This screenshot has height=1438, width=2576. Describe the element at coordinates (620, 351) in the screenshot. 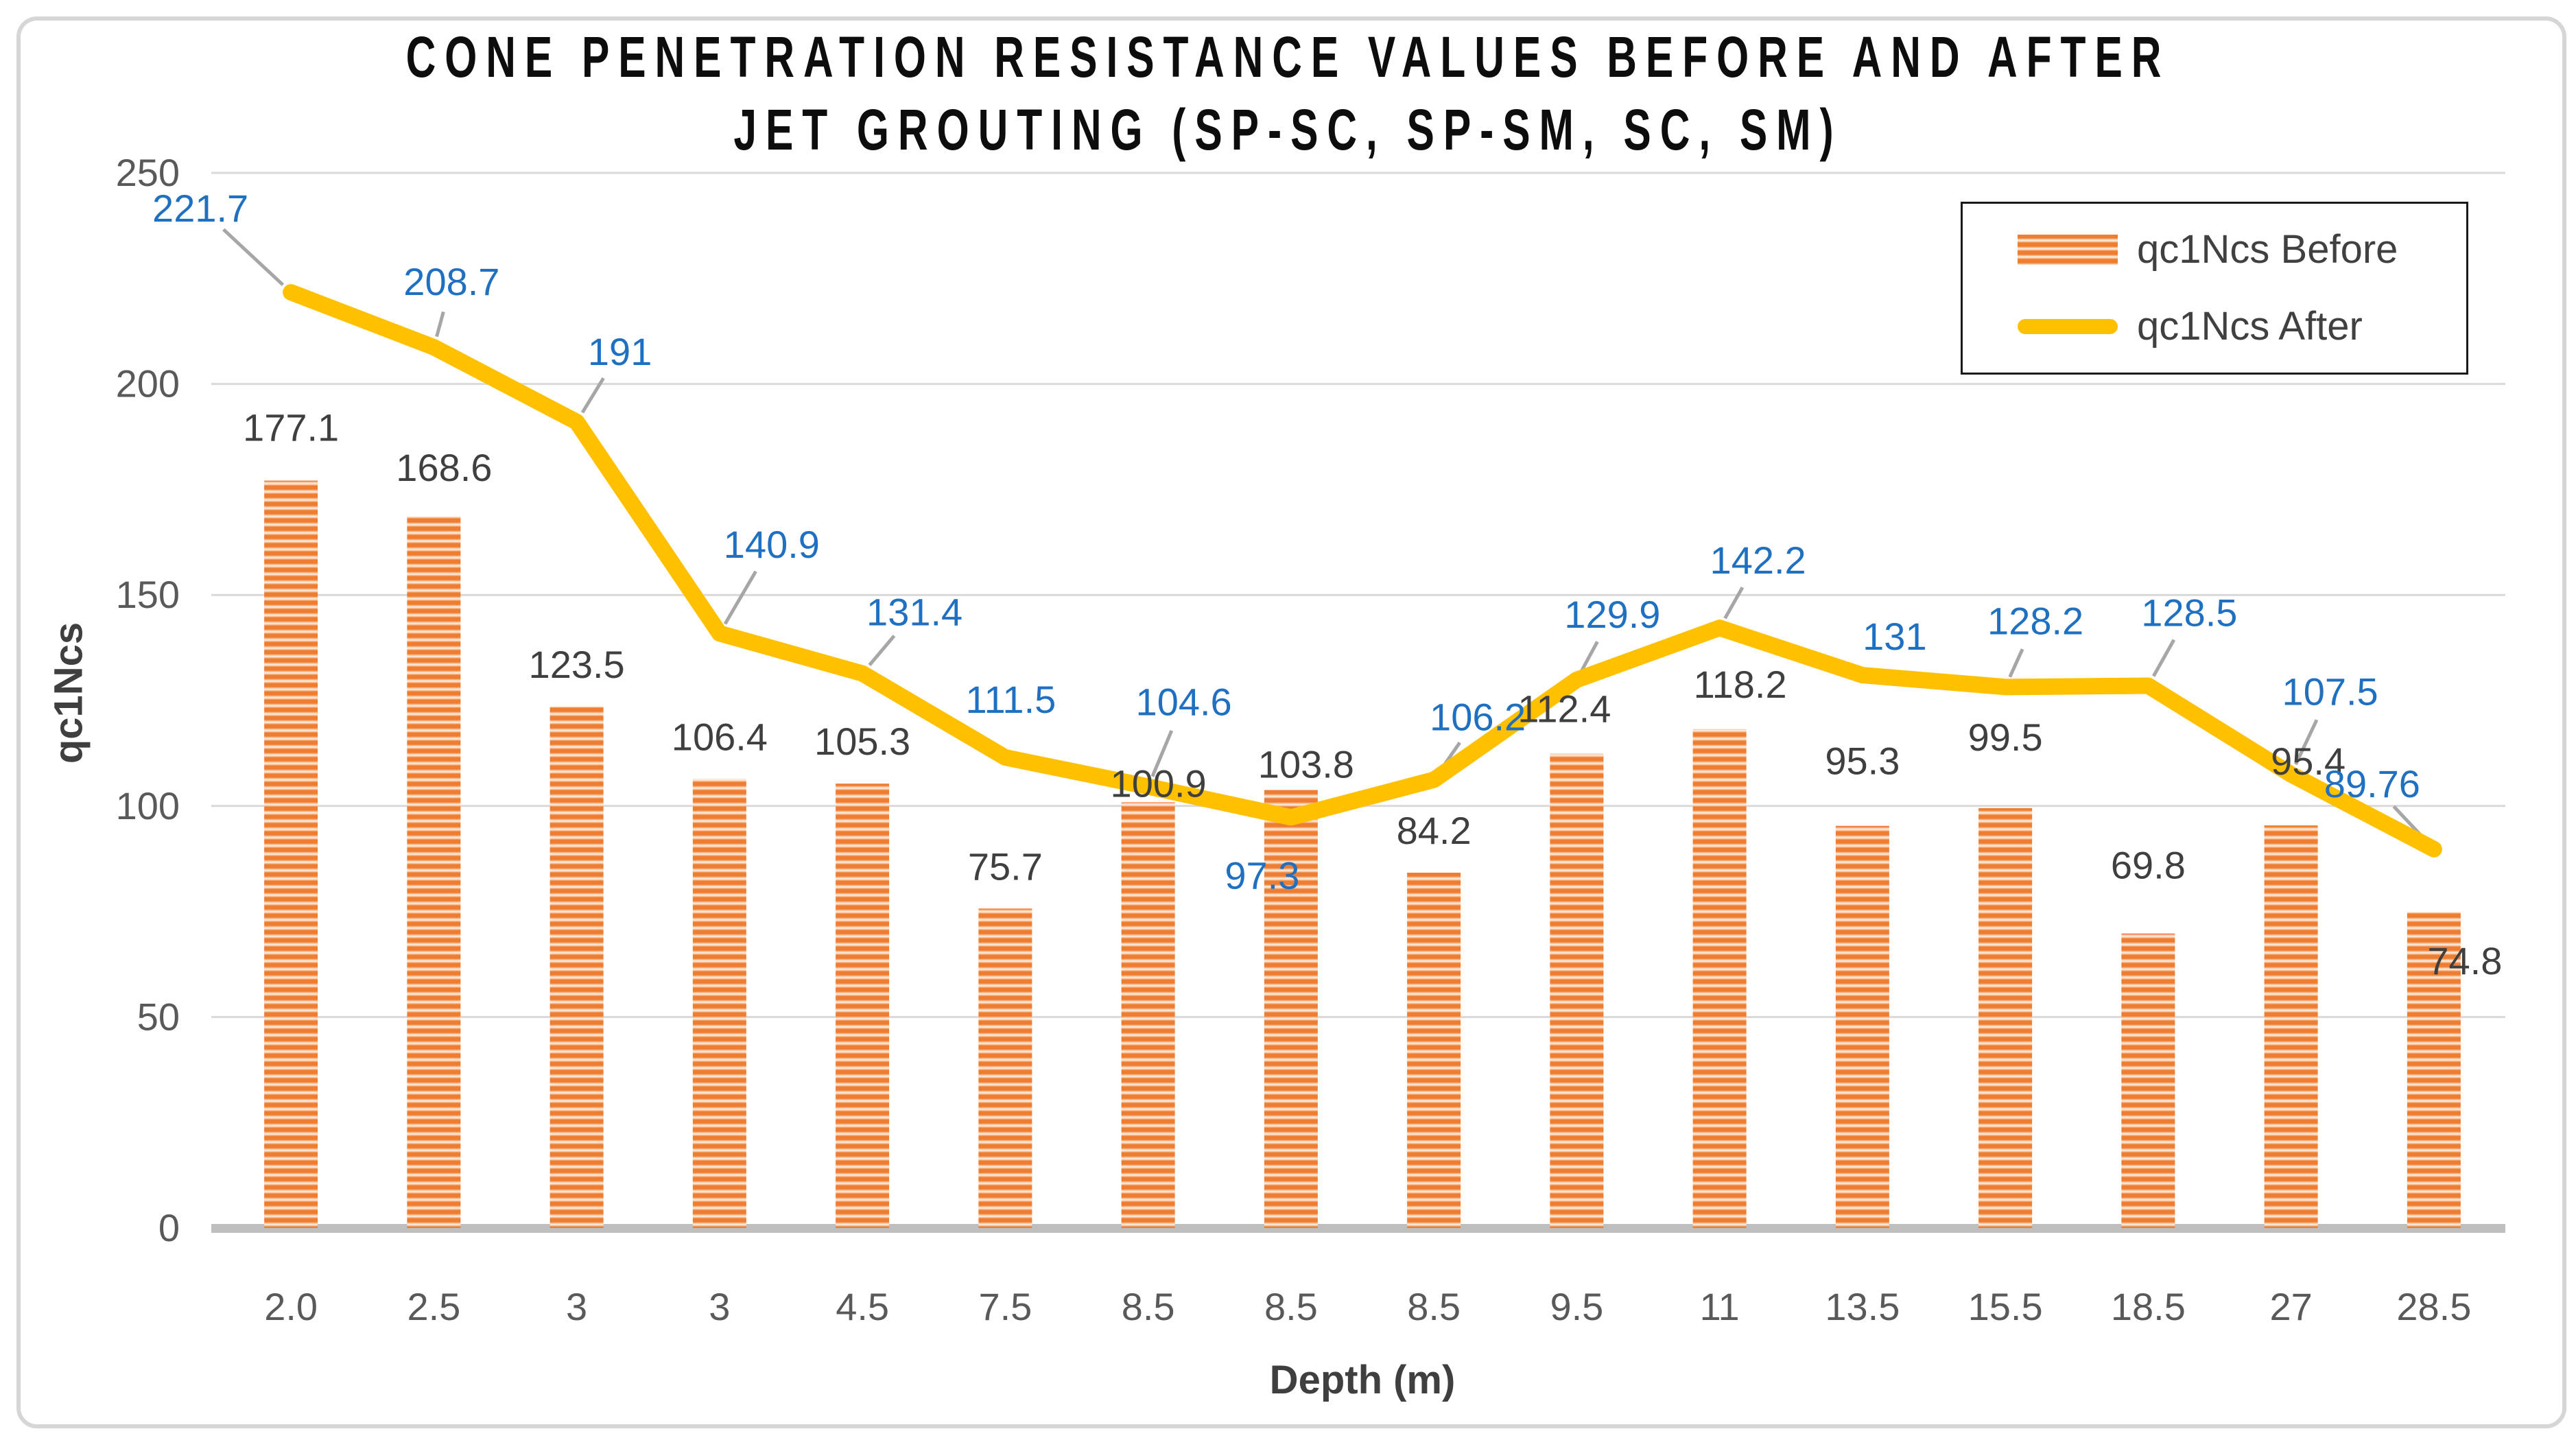

I see `line-label: 191` at that location.